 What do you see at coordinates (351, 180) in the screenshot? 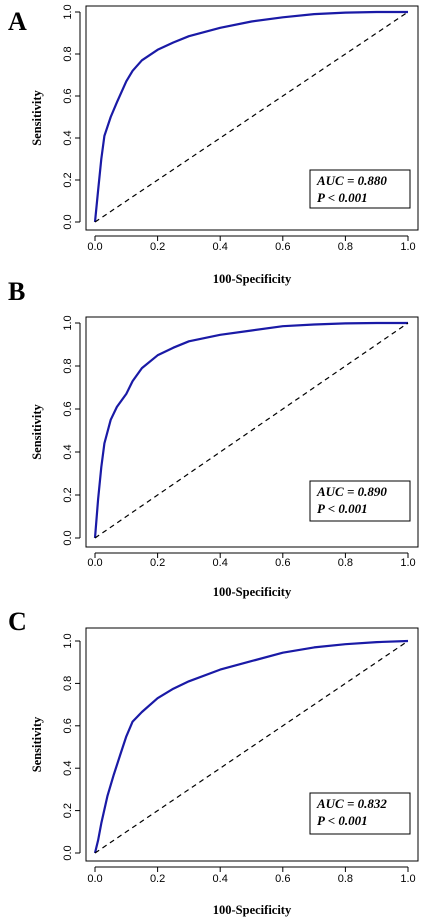
I see `auc-label: AUC = 0.880` at bounding box center [351, 180].